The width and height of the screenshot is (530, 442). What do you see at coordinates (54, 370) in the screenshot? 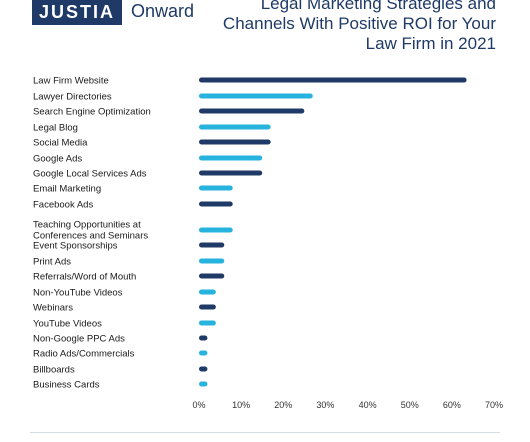
I see `category-label: Billboards` at bounding box center [54, 370].